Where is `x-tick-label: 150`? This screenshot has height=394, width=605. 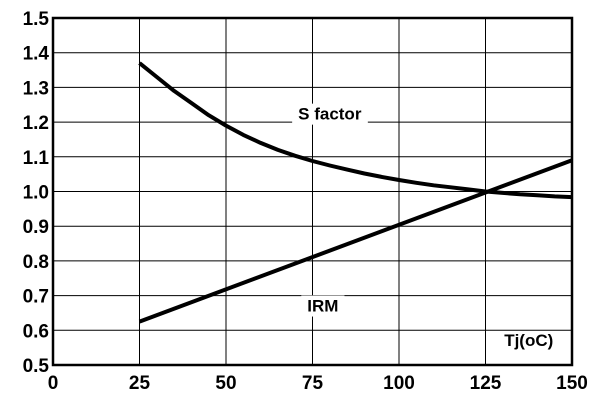 x-tick-label: 150 is located at coordinates (572, 383).